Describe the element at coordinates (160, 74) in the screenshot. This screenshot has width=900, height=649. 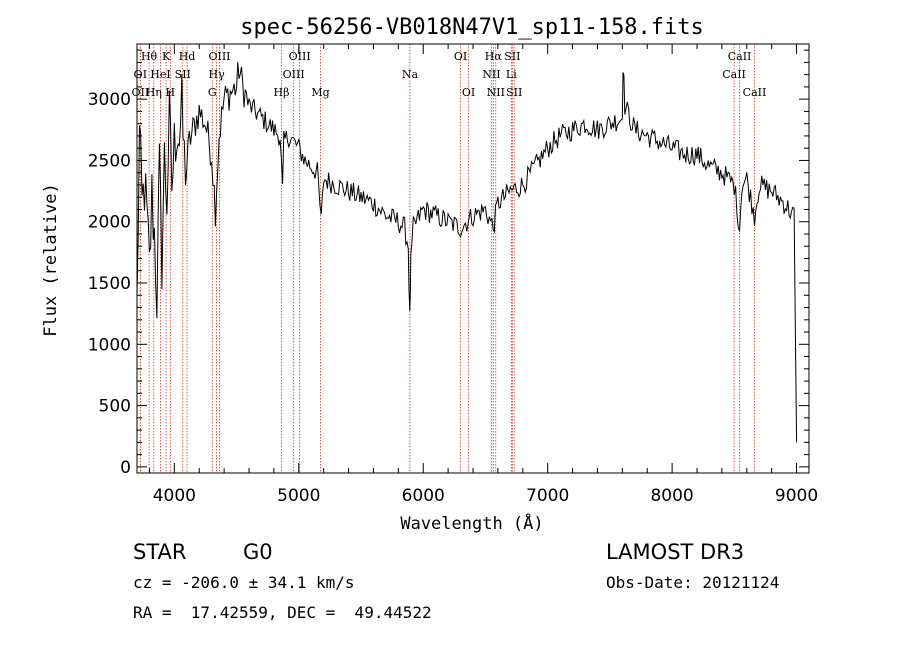
I see `line-label: HeI` at that location.